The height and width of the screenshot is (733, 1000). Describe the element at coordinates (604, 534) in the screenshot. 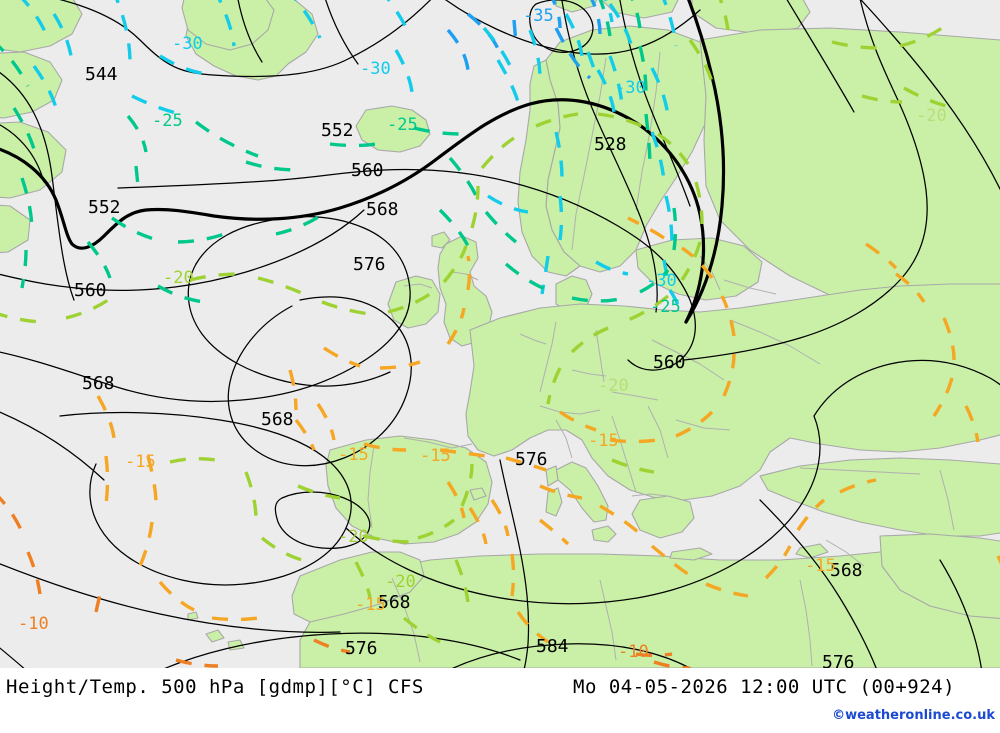

I see `land-sicily` at that location.